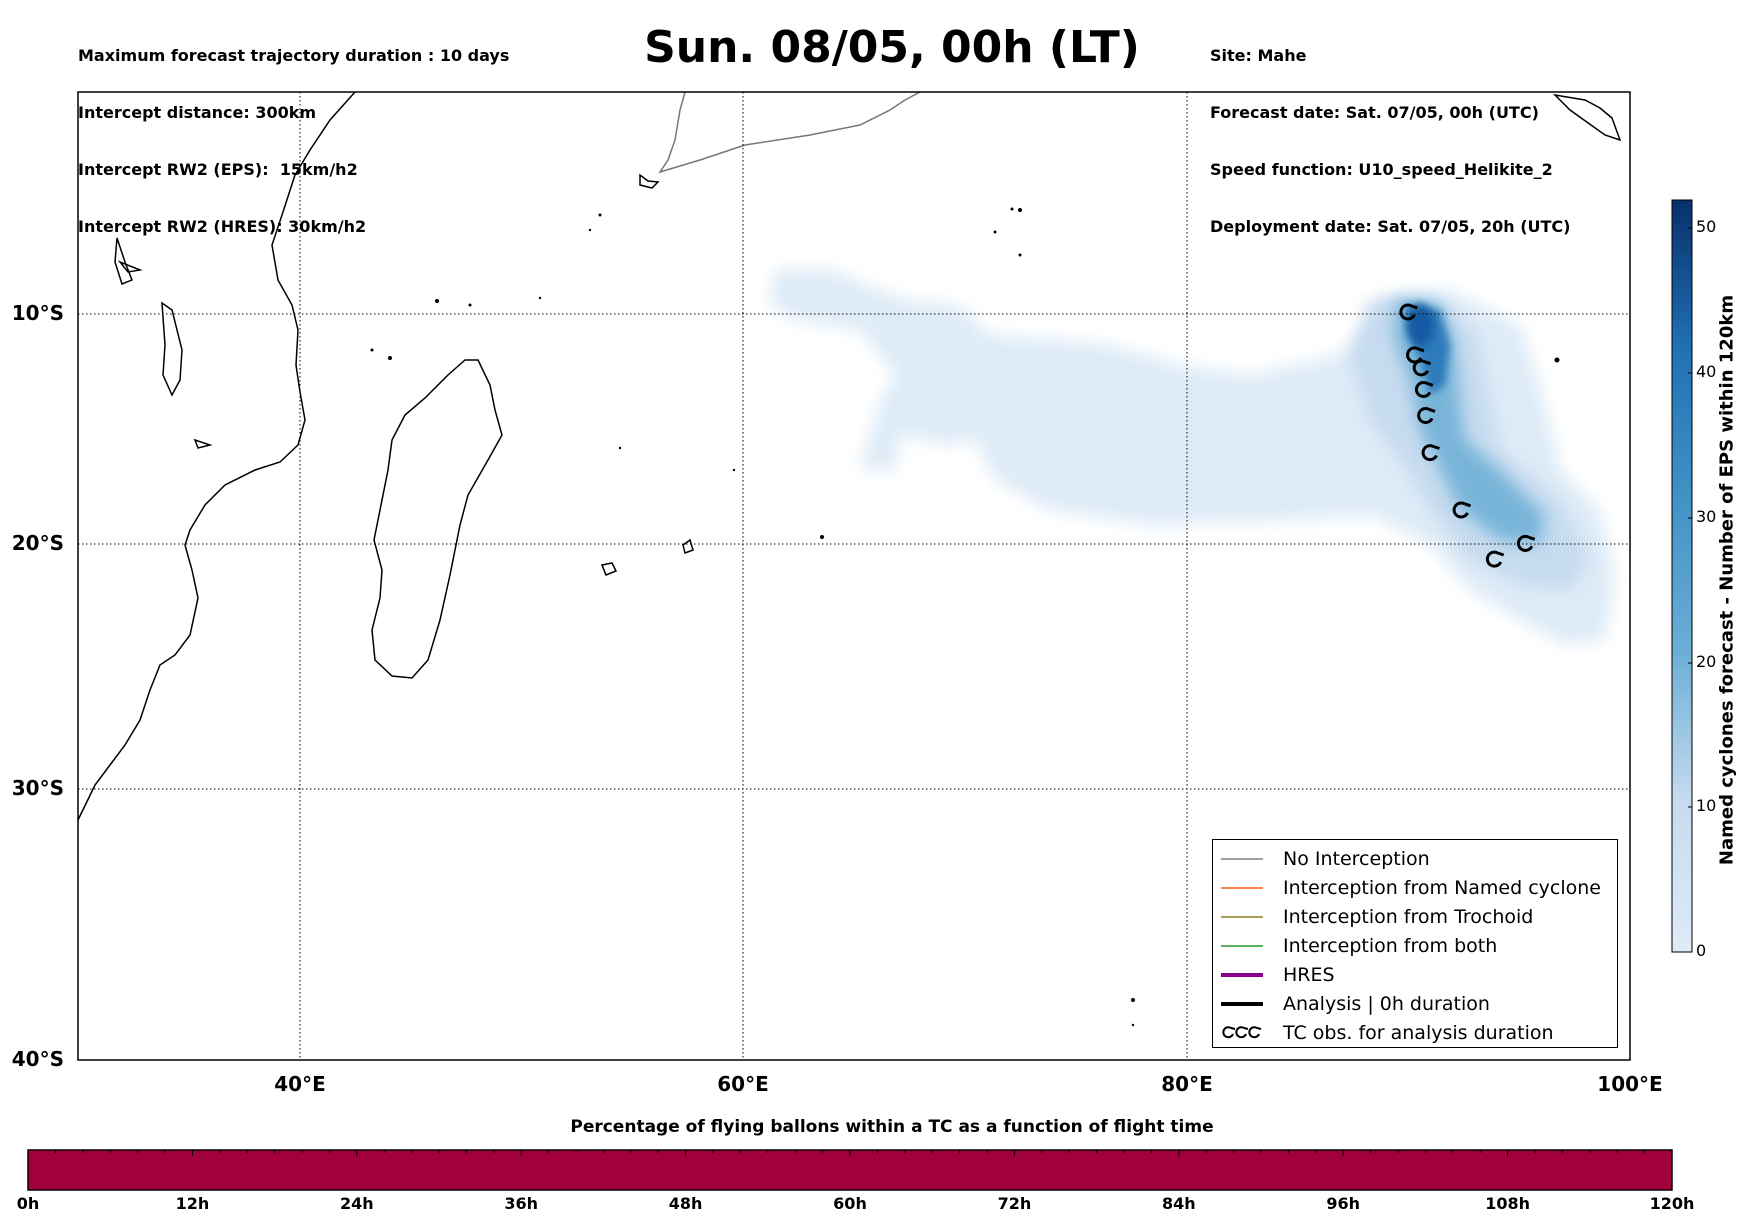 The image size is (1754, 1223). What do you see at coordinates (217, 456) in the screenshot?
I see `africa-coastline` at bounding box center [217, 456].